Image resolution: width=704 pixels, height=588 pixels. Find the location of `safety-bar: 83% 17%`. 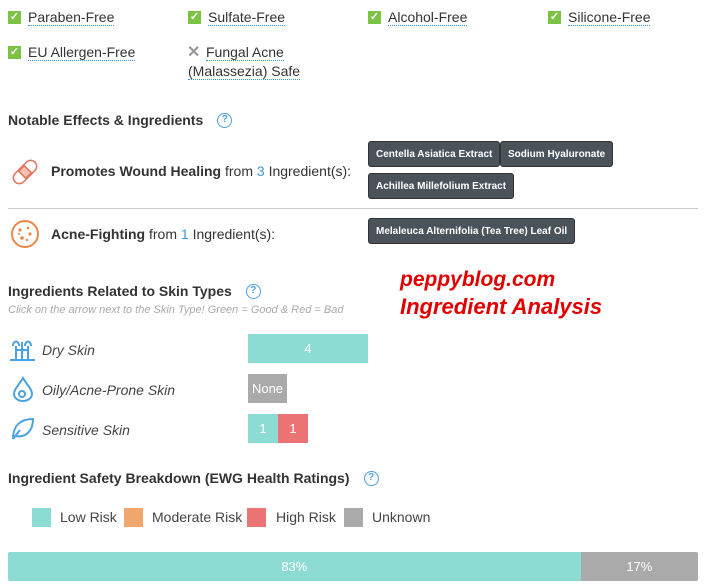

safety-bar: 83% 17% is located at coordinates (353, 566).